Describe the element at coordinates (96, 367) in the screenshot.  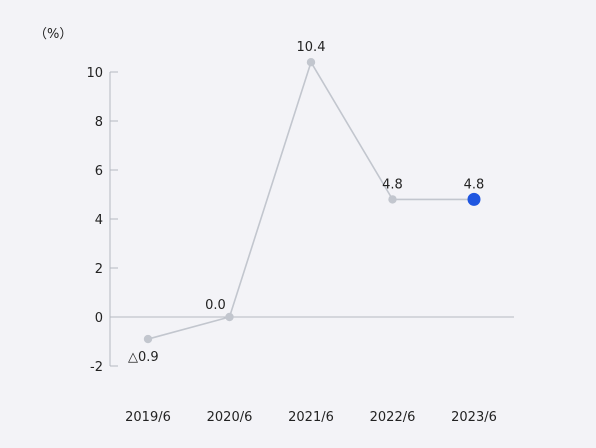
I see `y-tick-label: -2` at that location.